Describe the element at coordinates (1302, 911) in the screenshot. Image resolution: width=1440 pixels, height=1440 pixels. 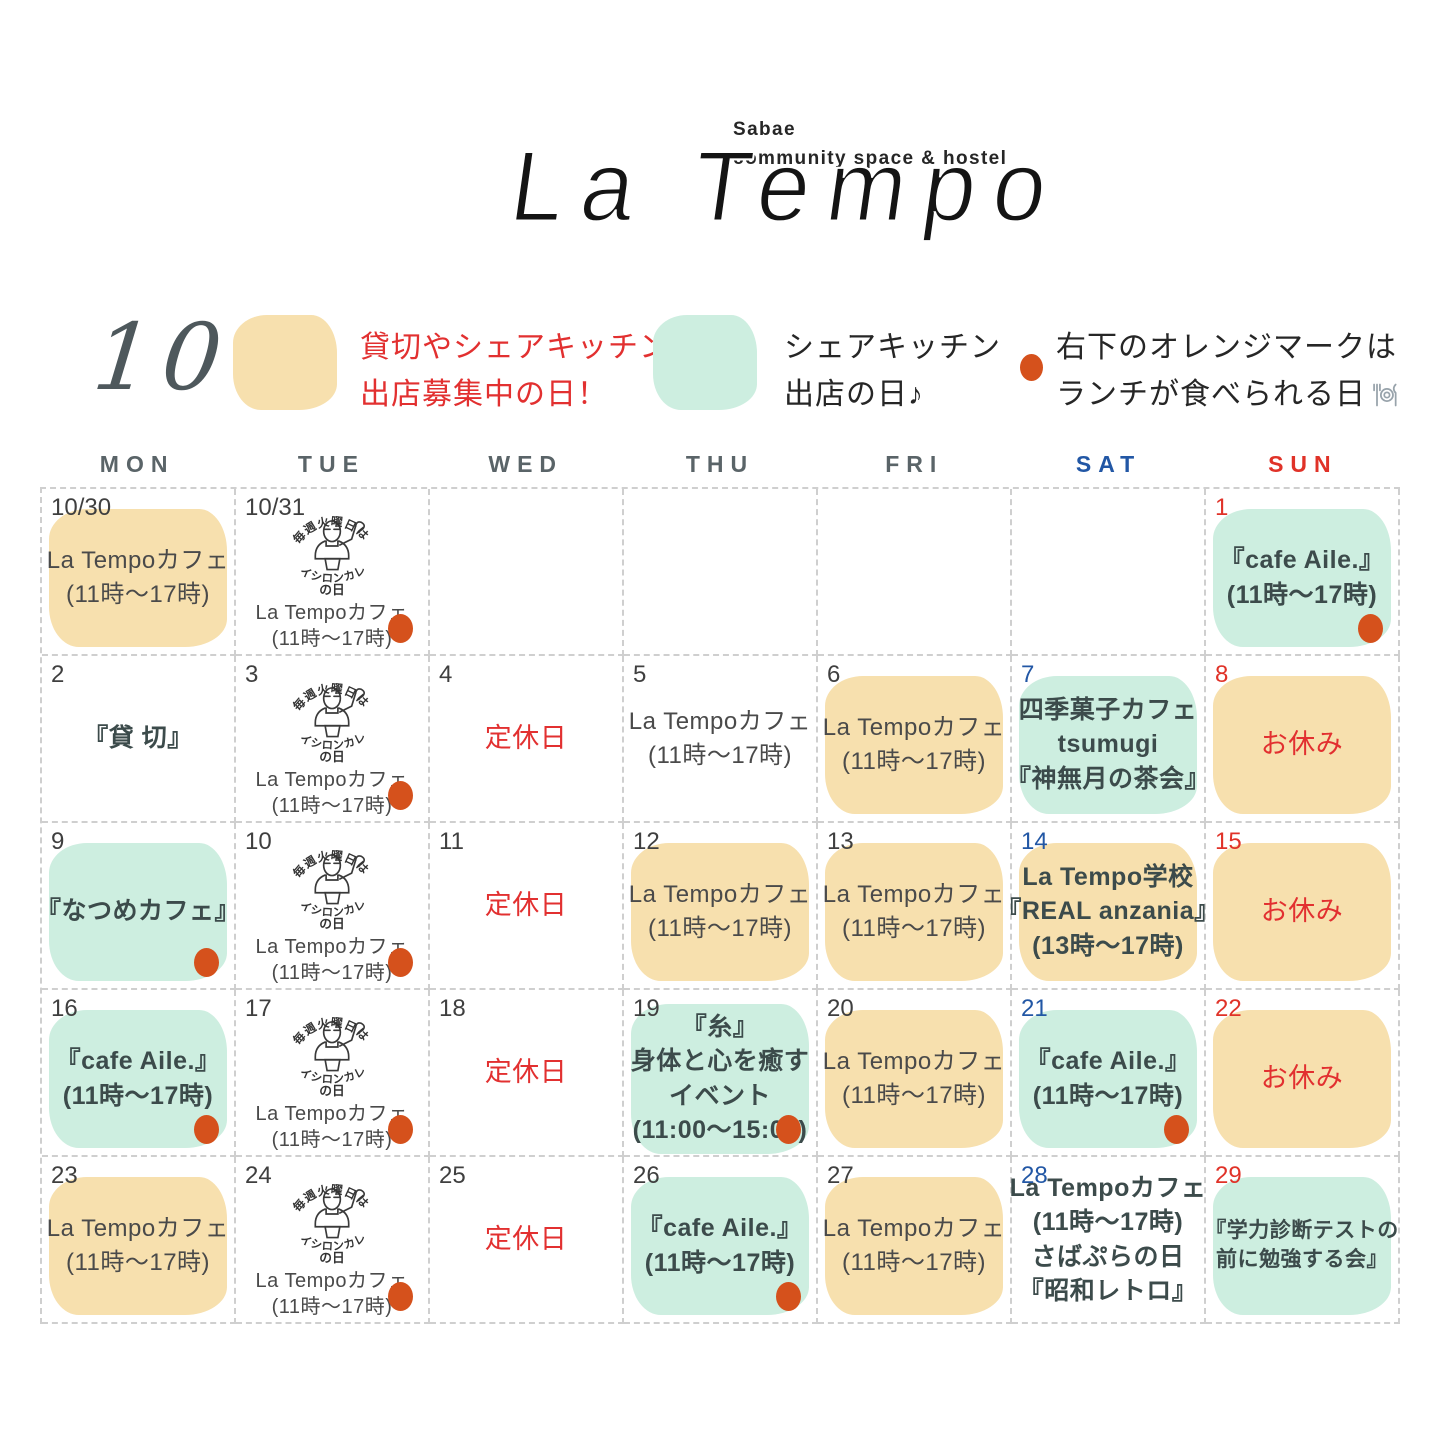
I see `event-bubble-orange: お休み` at that location.